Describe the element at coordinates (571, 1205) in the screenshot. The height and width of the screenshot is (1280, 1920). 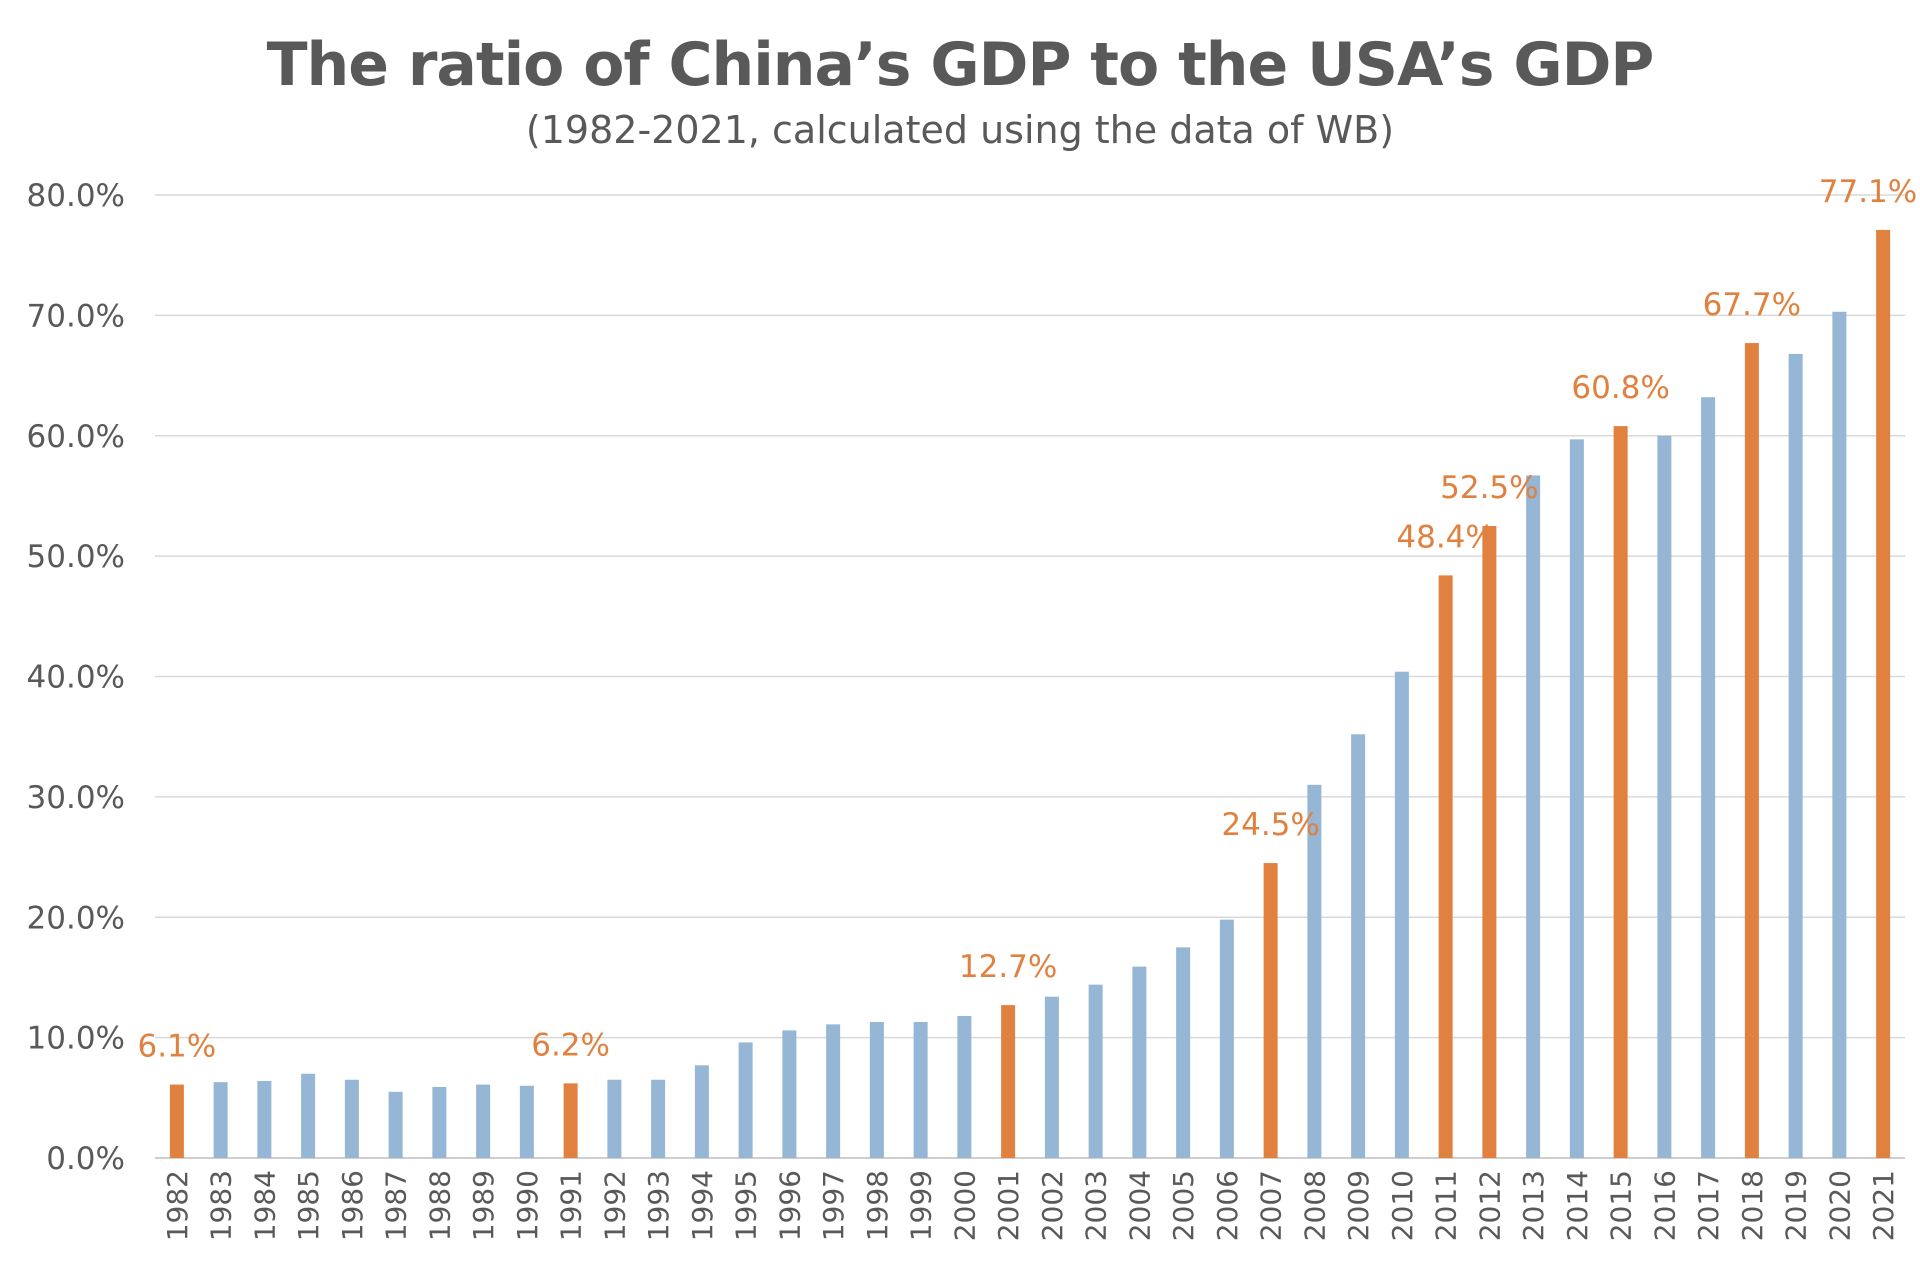
I see `x-tick-label: 1991` at that location.